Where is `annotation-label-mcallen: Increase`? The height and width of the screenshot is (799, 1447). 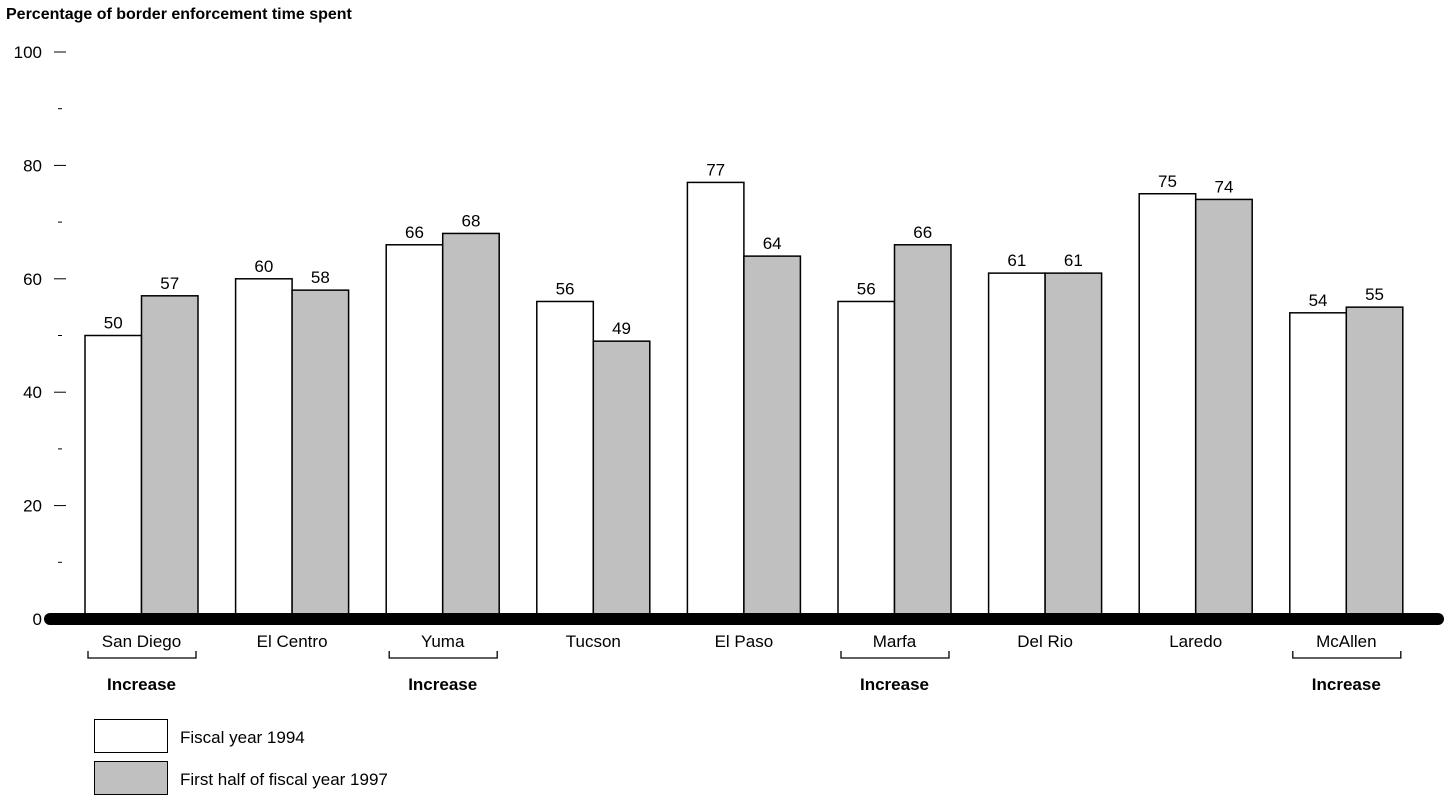 annotation-label-mcallen: Increase is located at coordinates (1346, 684).